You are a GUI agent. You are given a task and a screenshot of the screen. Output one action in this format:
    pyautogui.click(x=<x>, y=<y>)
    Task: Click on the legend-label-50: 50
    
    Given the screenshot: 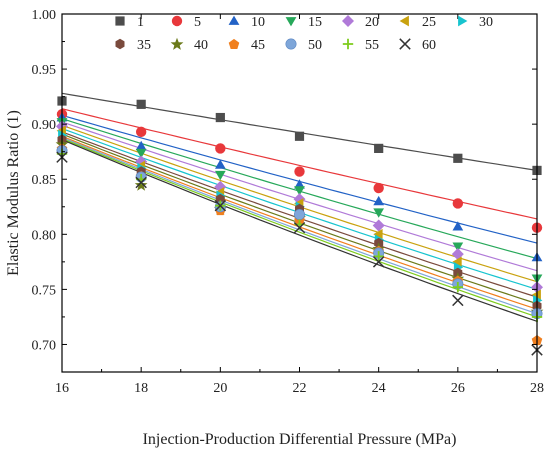 What is the action you would take?
    pyautogui.click(x=315, y=45)
    